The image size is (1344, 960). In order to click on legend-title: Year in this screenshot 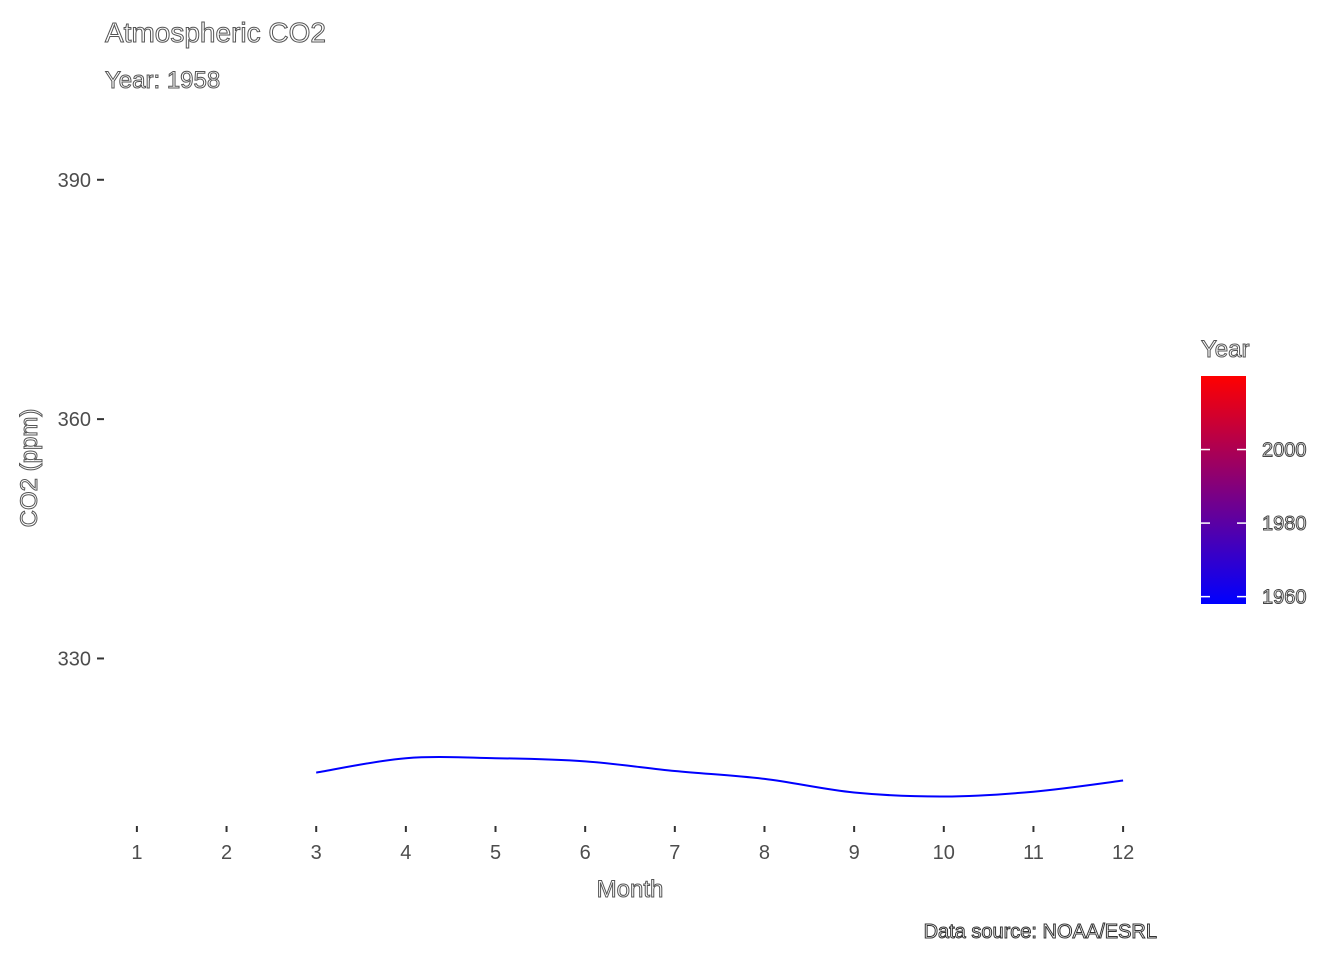, I will do `click(1225, 349)`.